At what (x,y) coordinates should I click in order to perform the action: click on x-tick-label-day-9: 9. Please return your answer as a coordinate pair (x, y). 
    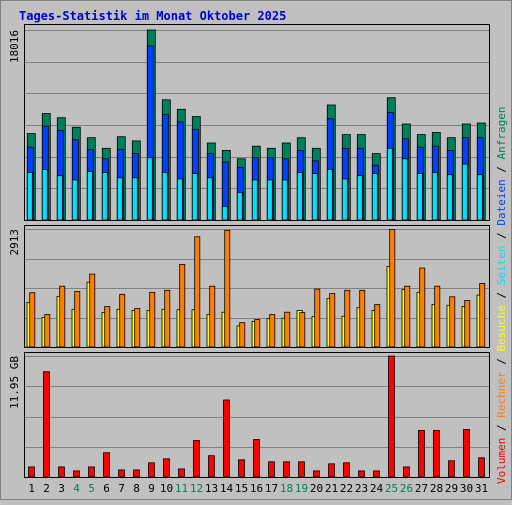
    Looking at the image, I should click on (151, 488).